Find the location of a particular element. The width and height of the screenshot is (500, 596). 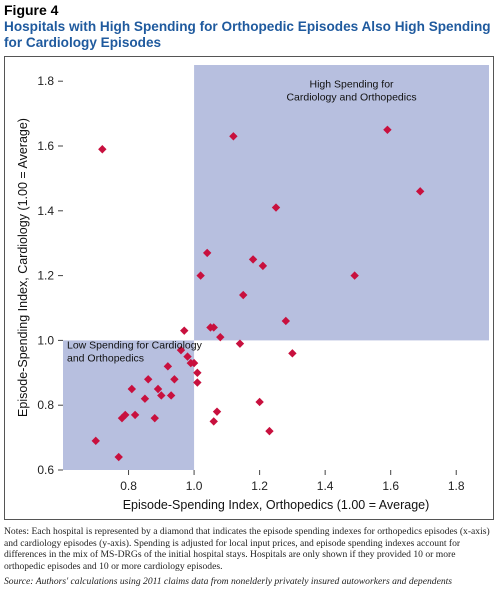

y-tick-label: 0.6 is located at coordinates (45, 470).